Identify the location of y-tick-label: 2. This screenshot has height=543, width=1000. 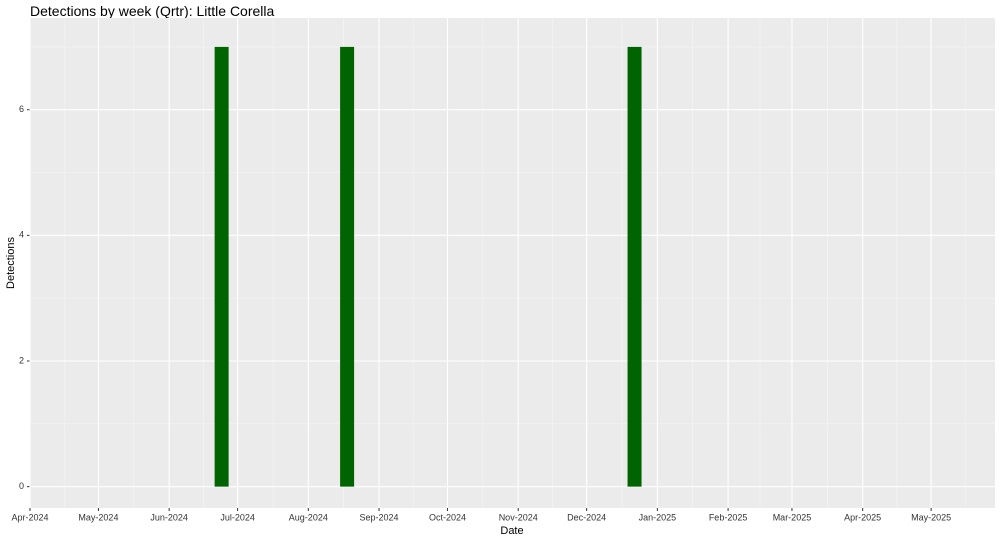
(21, 360).